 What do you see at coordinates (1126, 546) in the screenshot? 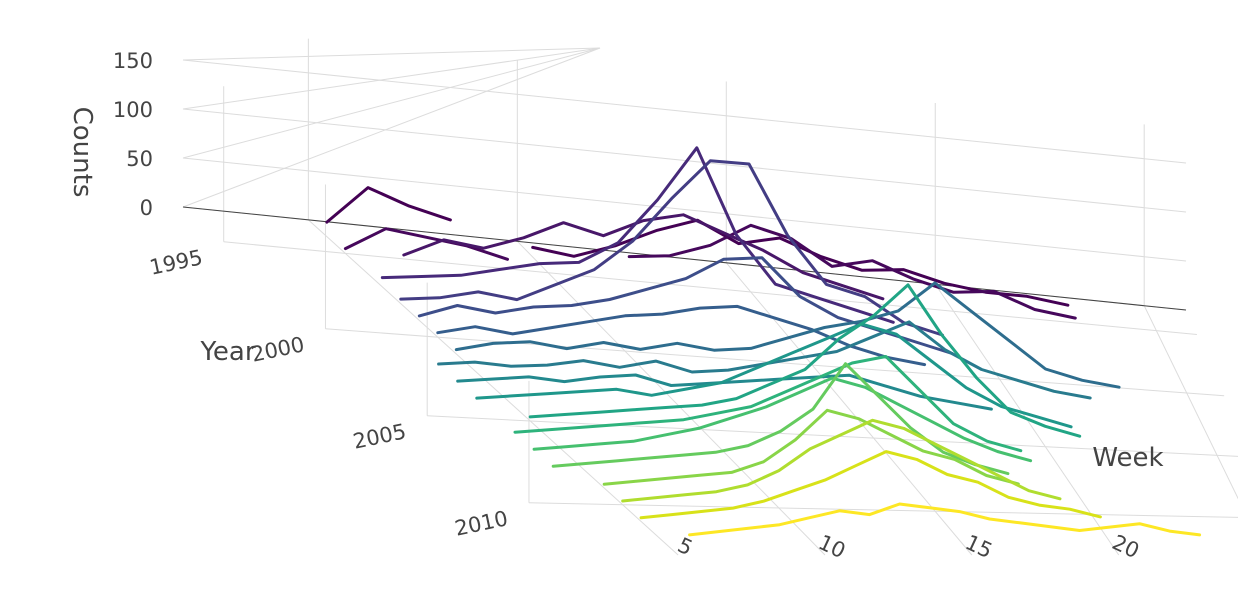
I see `x-tick-label: 20` at bounding box center [1126, 546].